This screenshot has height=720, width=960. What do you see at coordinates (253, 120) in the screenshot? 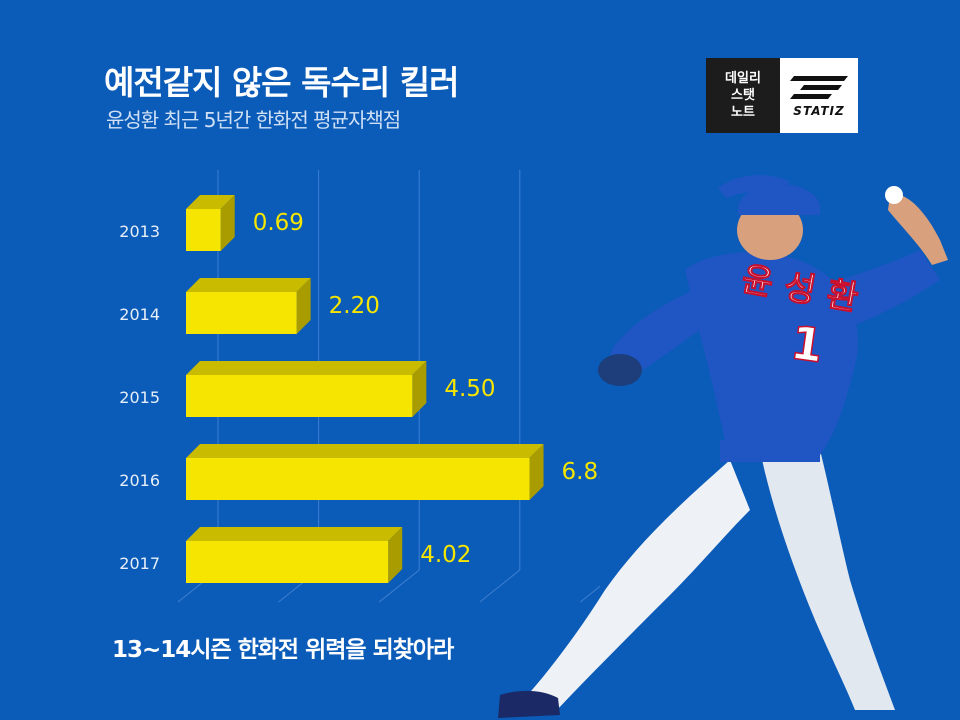
I see `chart-subtitle: 윤성환 최근 5년간 한화전 평균자책점` at bounding box center [253, 120].